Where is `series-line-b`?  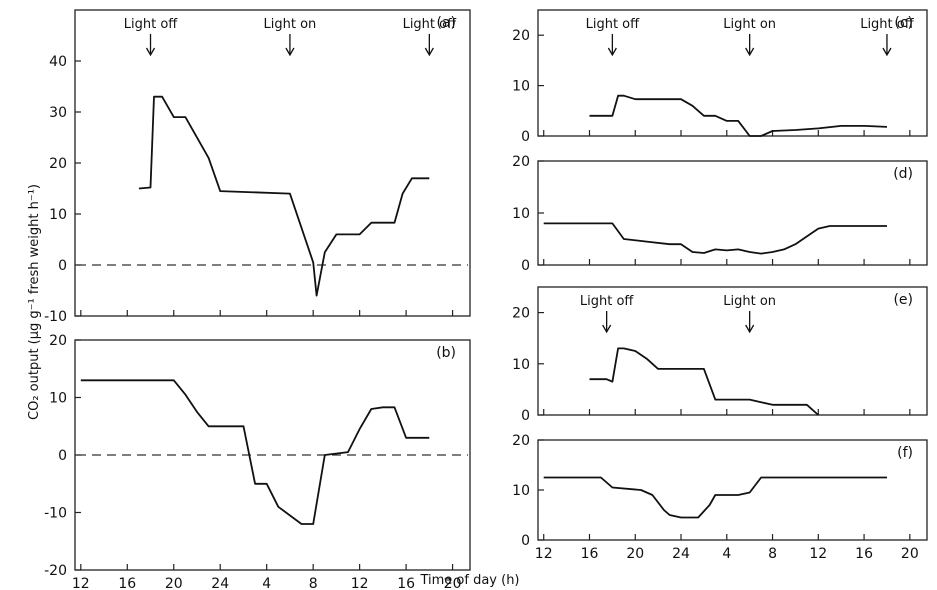
series-line-b is located at coordinates (255, 452).